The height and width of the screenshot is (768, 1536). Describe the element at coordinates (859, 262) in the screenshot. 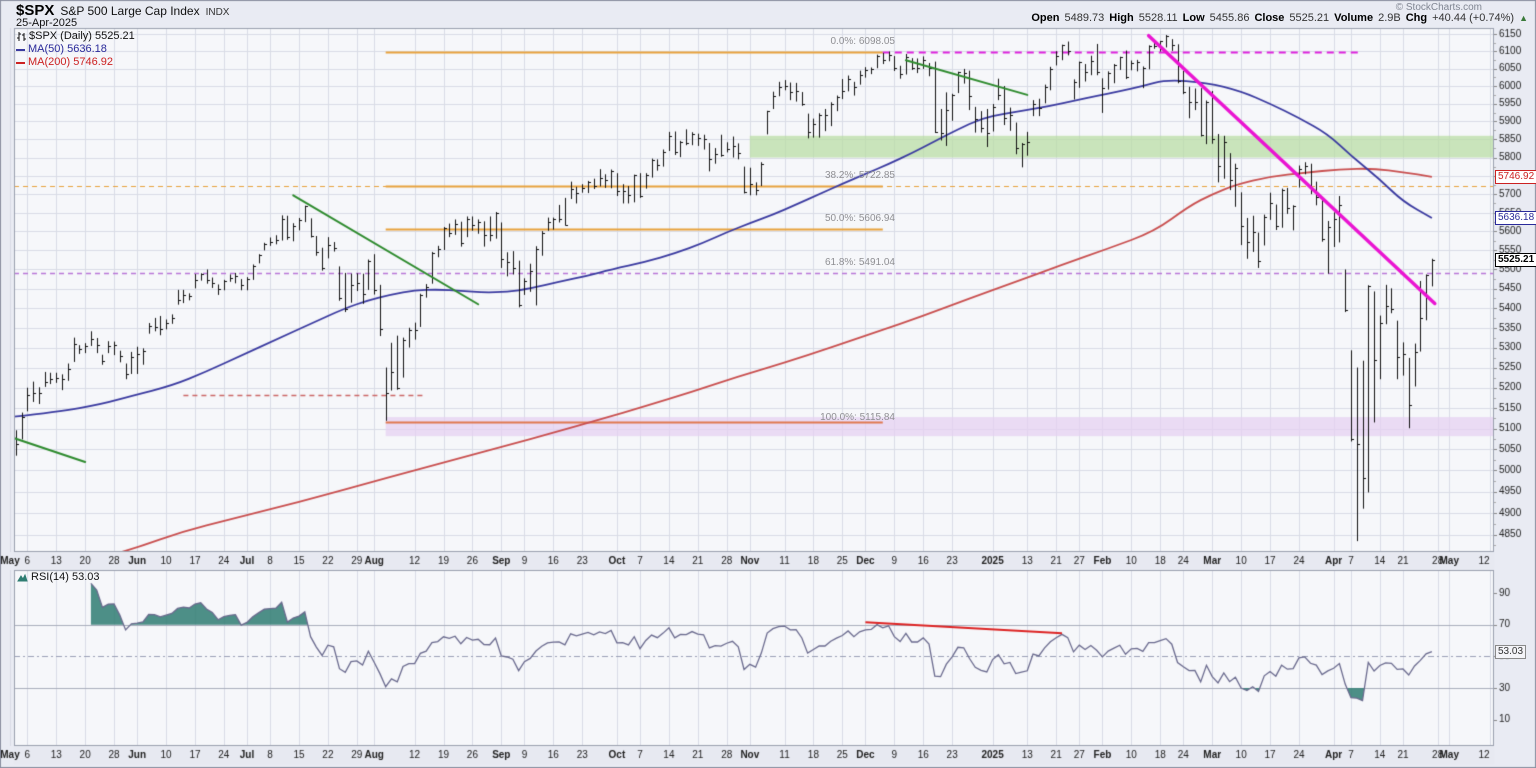

I see `fib-618-label: 61.8%: 5491.04` at that location.